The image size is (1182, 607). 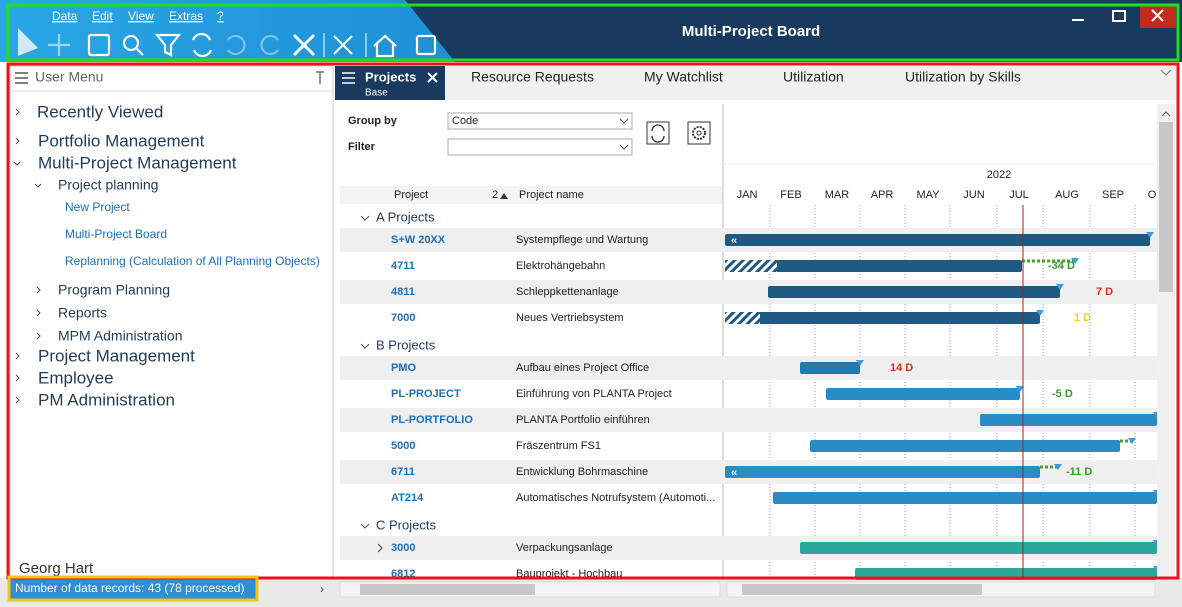 What do you see at coordinates (380, 548) in the screenshot?
I see `row-expander` at bounding box center [380, 548].